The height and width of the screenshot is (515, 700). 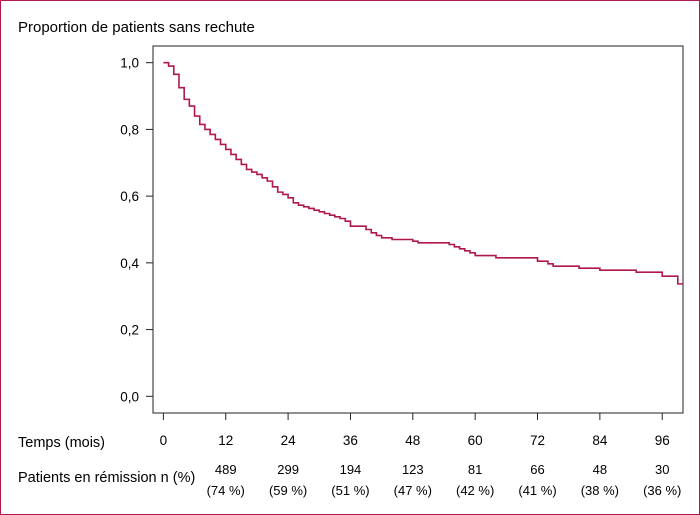 What do you see at coordinates (475, 469) in the screenshot?
I see `risk-count: 81` at bounding box center [475, 469].